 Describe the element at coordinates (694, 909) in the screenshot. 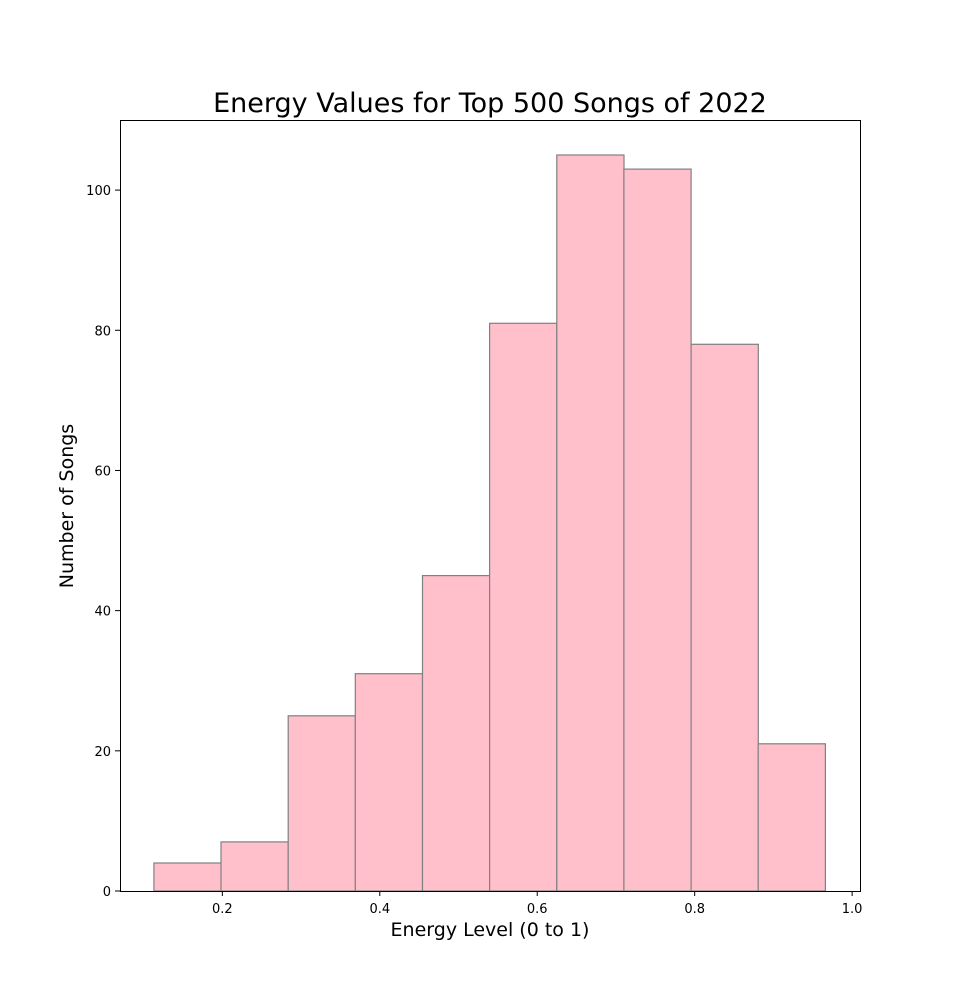

I see `x-tick-label: 0.8` at that location.